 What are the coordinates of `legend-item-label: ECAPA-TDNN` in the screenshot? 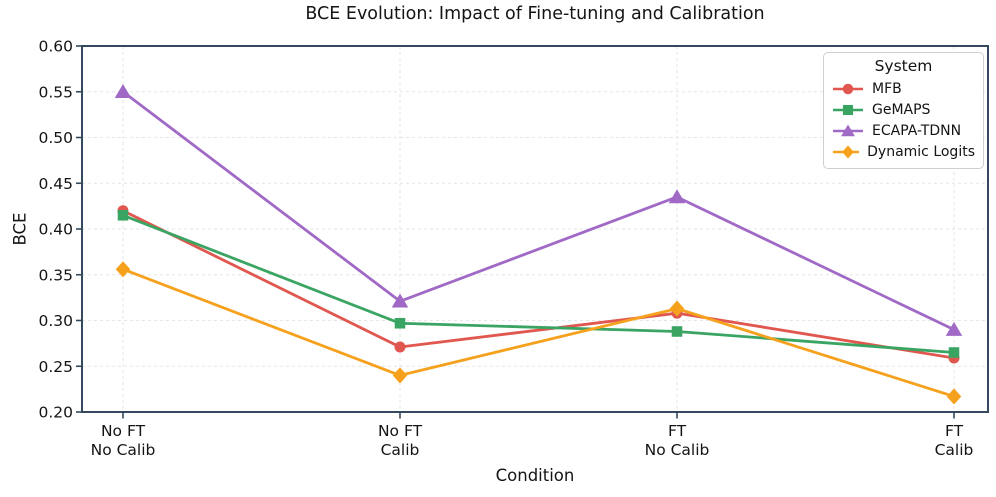 It's located at (917, 130).